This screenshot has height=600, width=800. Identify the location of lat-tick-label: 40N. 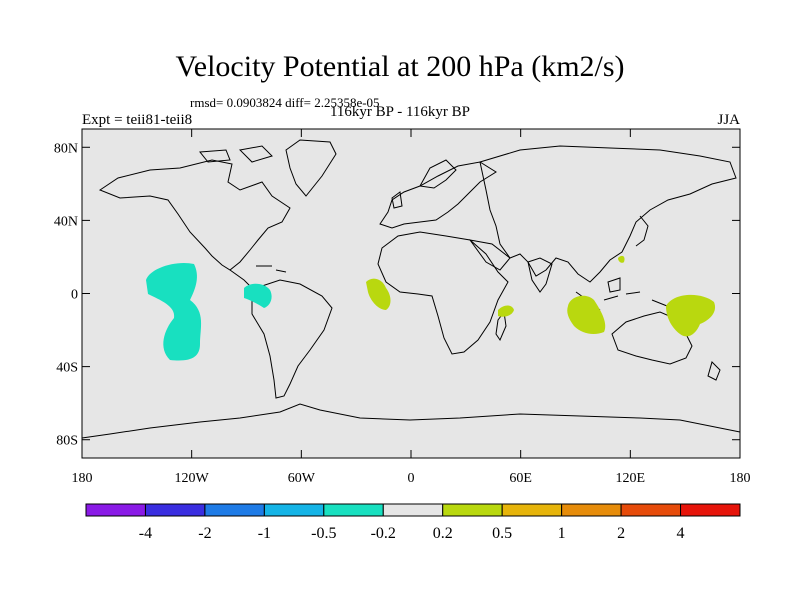
(66, 221).